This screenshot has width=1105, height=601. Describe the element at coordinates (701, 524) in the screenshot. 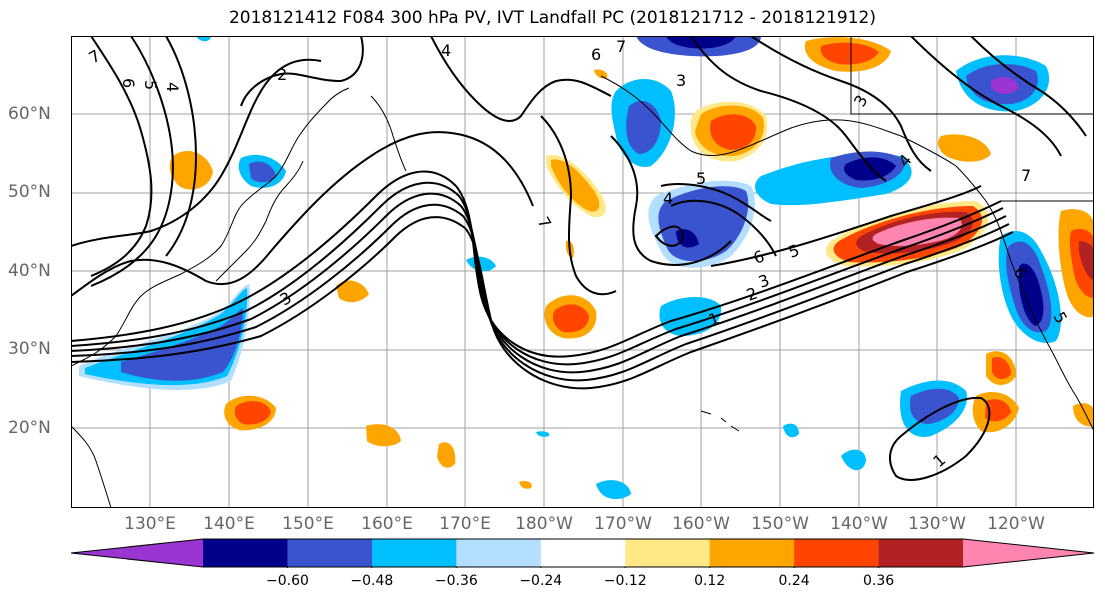

I see `lon-label: 160°W` at that location.